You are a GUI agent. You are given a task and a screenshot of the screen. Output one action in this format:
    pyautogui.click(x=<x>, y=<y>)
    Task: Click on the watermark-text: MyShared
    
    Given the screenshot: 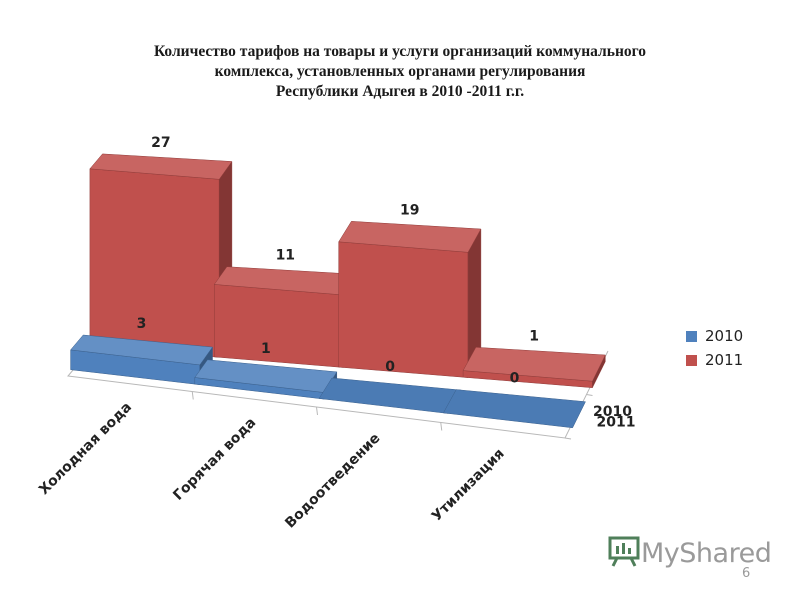 What is the action you would take?
    pyautogui.click(x=706, y=553)
    